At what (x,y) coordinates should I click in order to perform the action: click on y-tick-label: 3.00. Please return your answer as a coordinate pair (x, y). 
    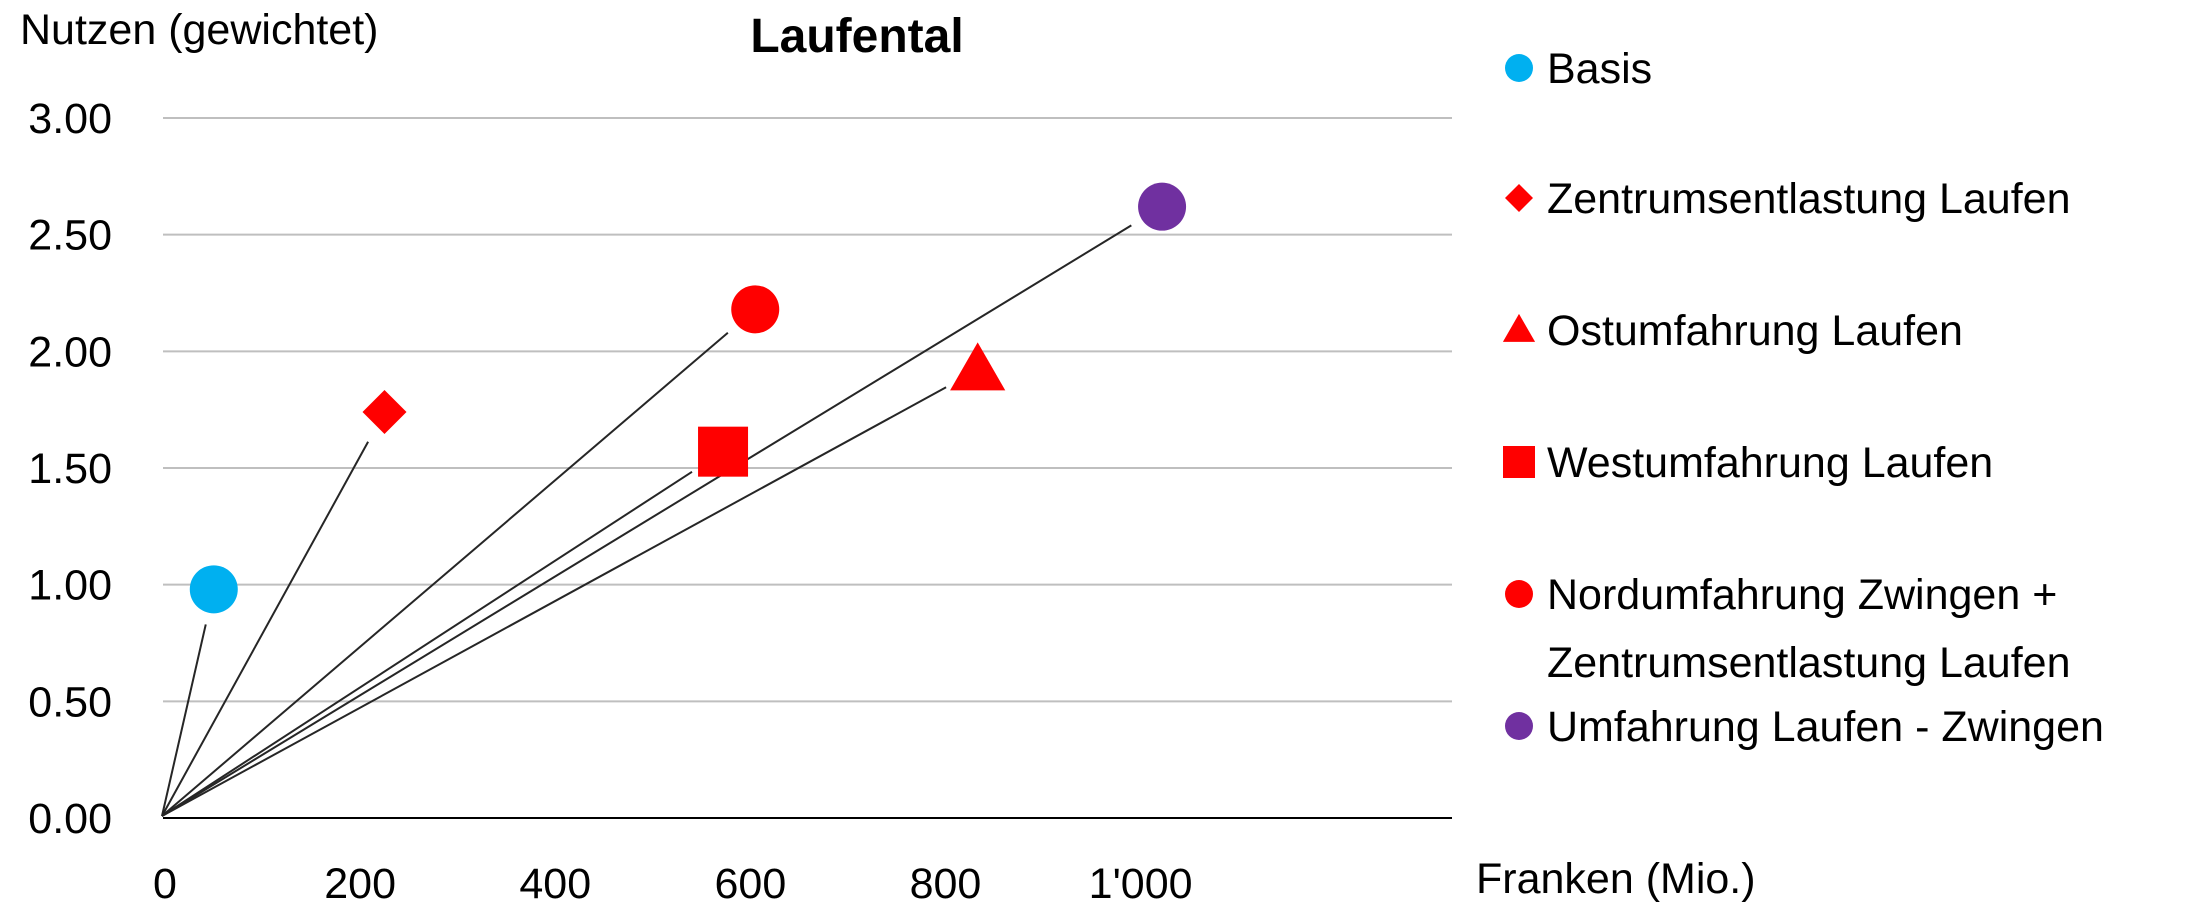
    Looking at the image, I should click on (70, 119).